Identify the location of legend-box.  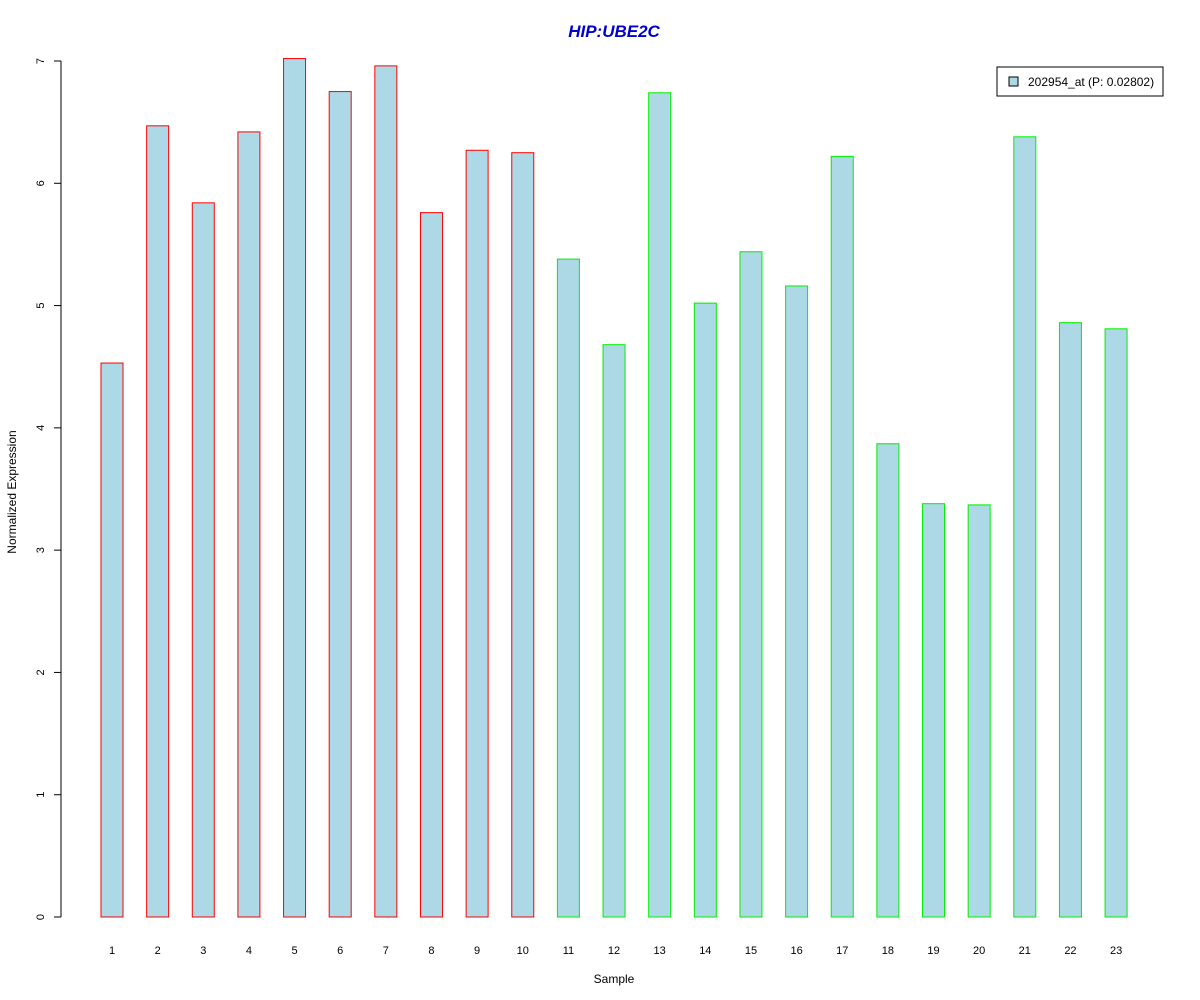
(1080, 81).